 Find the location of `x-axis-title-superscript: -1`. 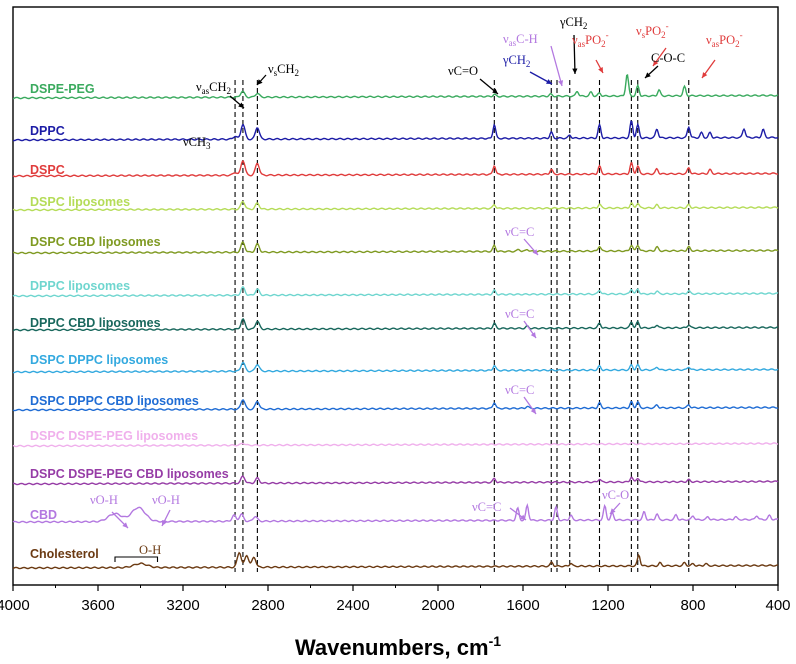

x-axis-title-superscript: -1 is located at coordinates (495, 641).